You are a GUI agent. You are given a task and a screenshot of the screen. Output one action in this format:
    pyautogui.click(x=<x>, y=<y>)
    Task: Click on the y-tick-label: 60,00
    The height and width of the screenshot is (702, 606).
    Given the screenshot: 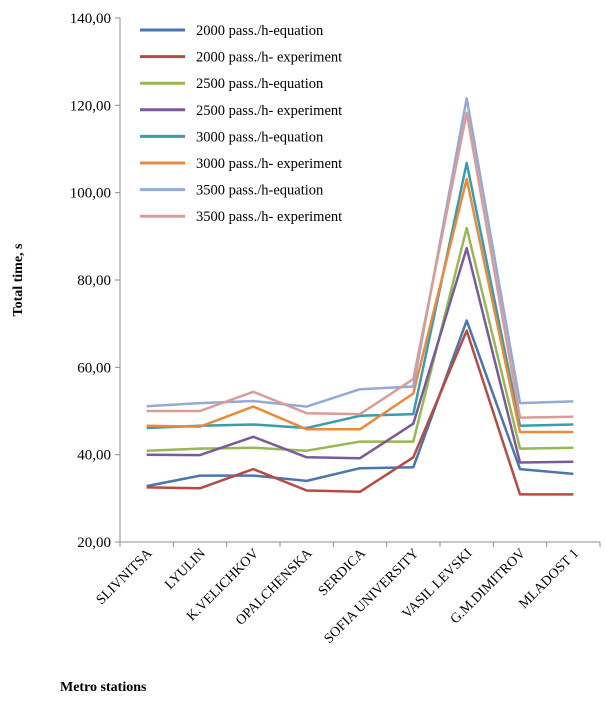 What is the action you would take?
    pyautogui.click(x=94, y=368)
    